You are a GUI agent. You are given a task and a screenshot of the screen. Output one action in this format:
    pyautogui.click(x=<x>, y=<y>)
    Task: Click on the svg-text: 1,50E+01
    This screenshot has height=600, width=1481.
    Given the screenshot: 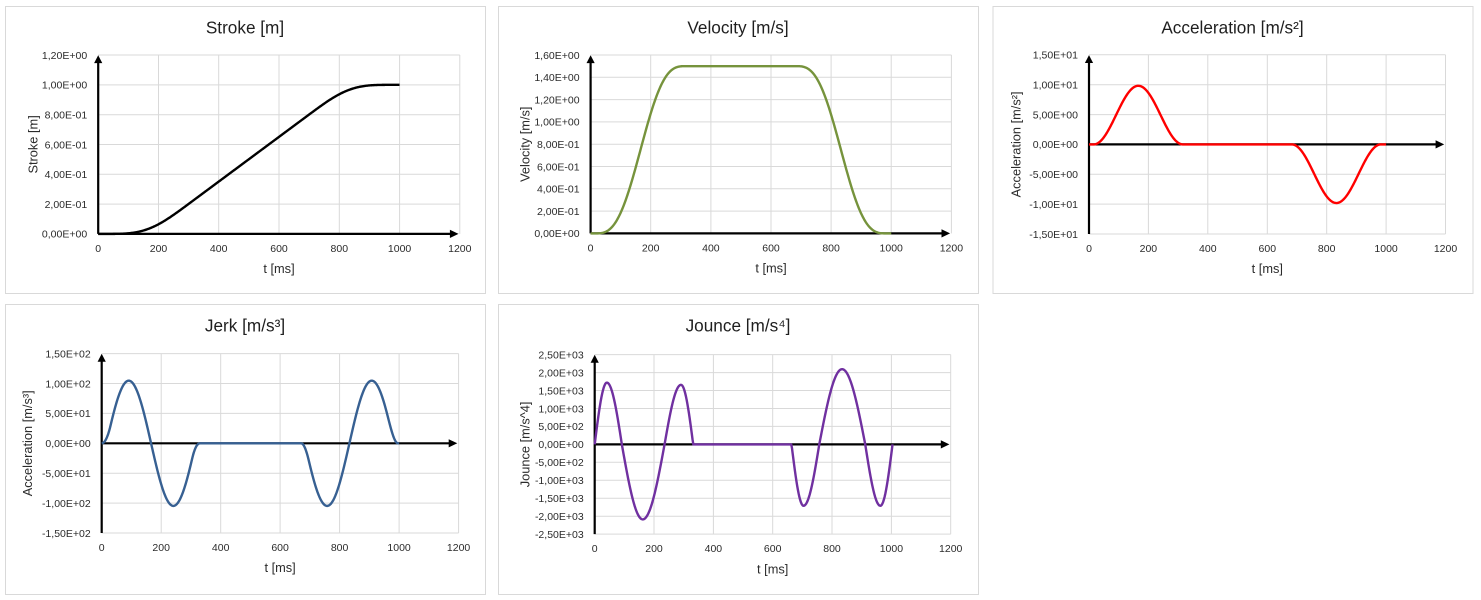 What is the action you would take?
    pyautogui.click(x=1055, y=56)
    